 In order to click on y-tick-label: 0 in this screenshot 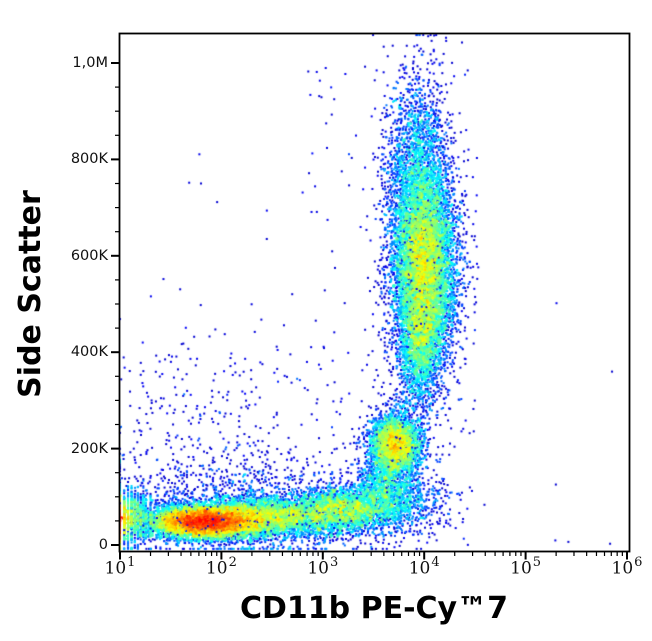, I will do `click(103, 545)`.